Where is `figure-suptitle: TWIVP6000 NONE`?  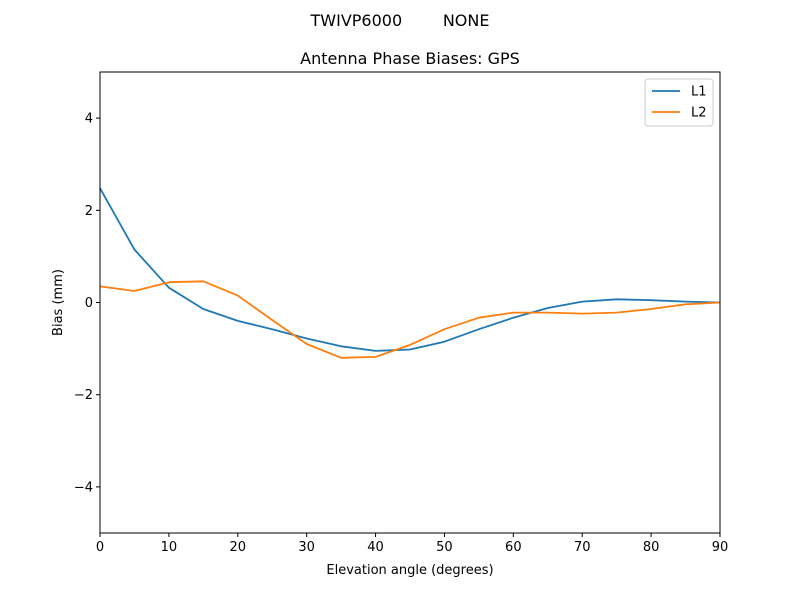 figure-suptitle: TWIVP6000 NONE is located at coordinates (400, 20).